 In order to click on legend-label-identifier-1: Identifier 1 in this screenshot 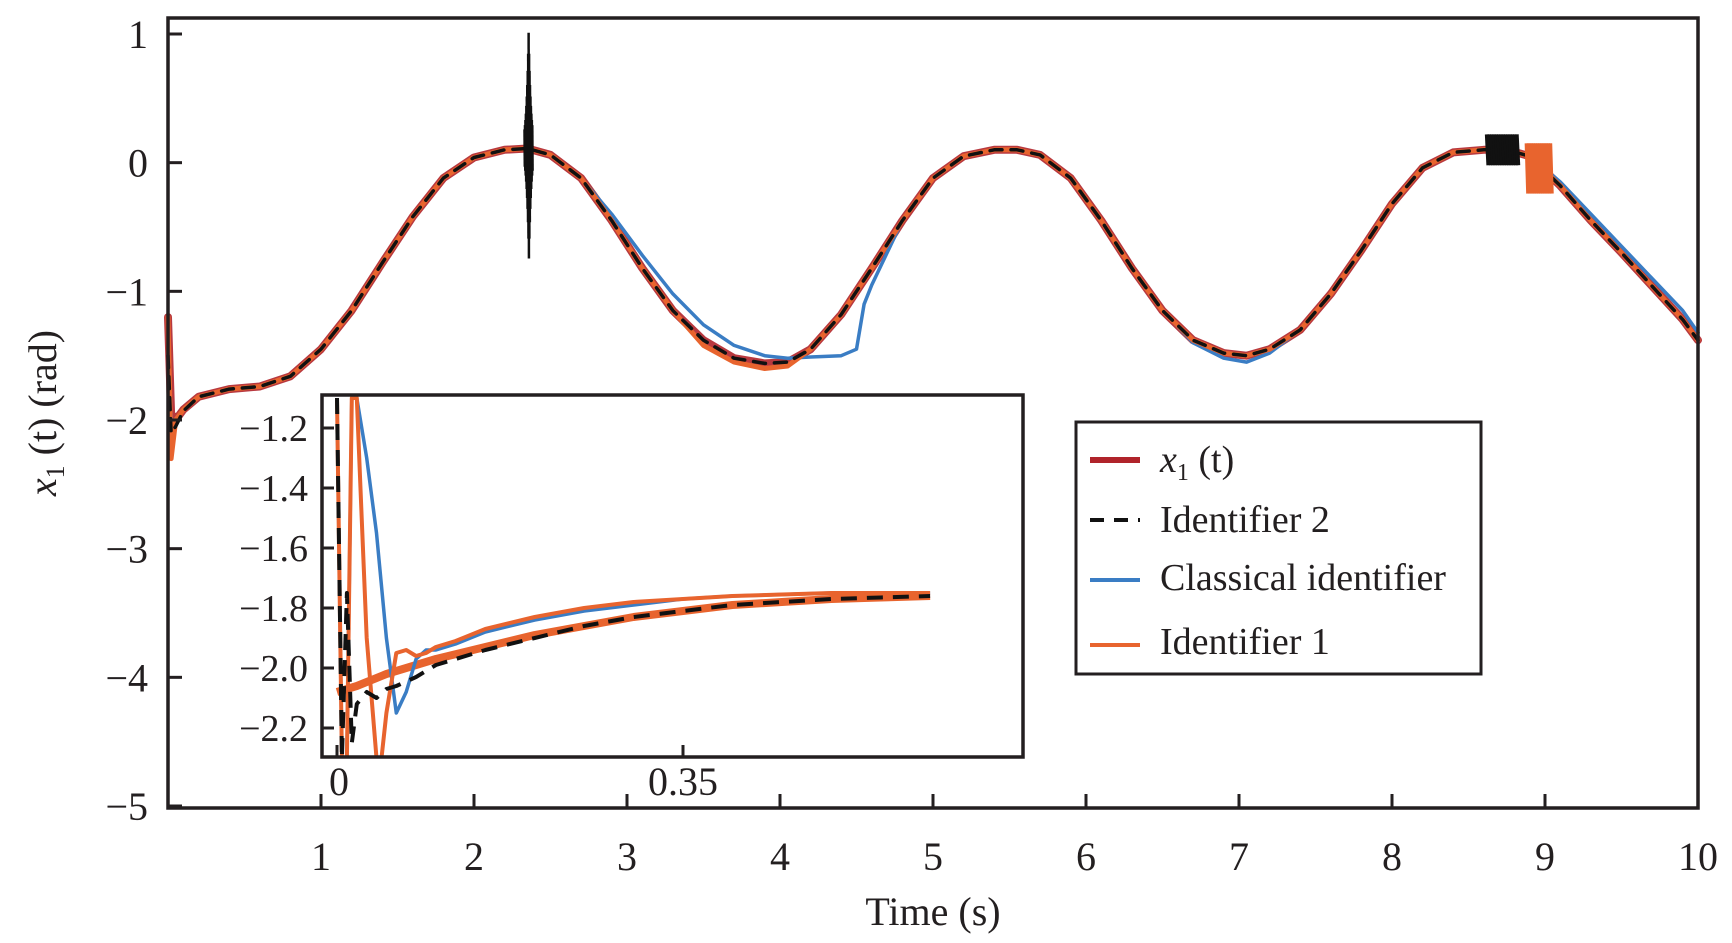, I will do `click(1245, 642)`.